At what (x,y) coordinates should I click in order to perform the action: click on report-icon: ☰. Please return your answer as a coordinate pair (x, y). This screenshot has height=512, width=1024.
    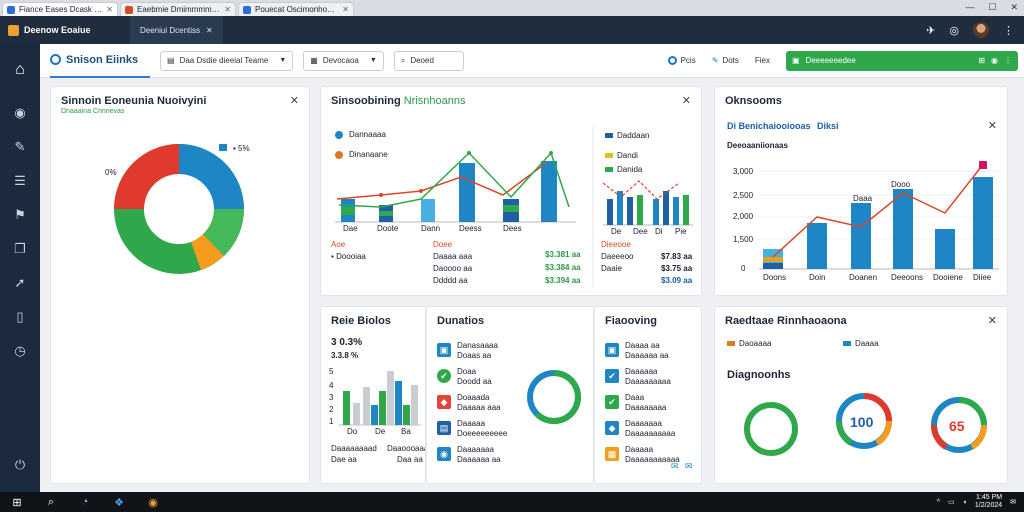
    Looking at the image, I should click on (20, 180).